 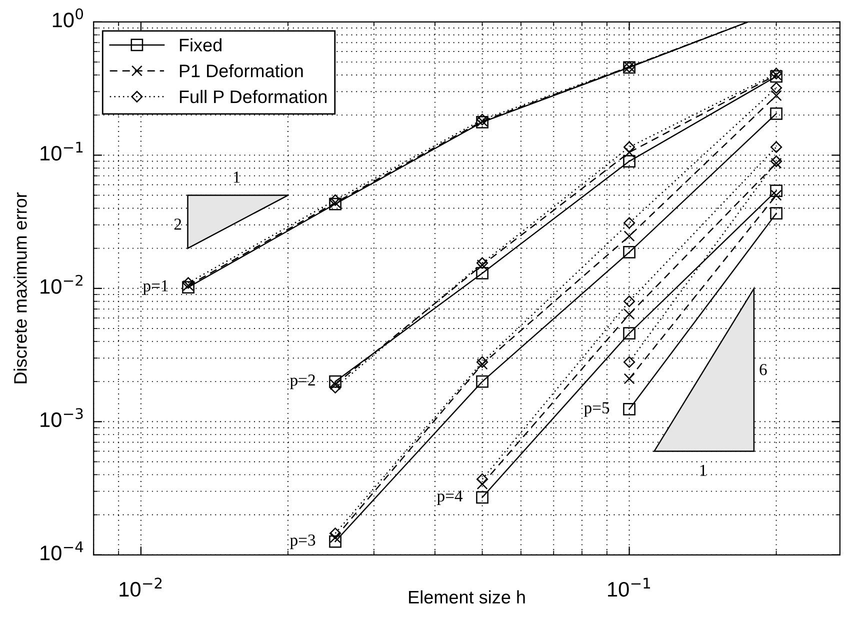 I want to click on annotation: p=2, so click(x=302, y=382).